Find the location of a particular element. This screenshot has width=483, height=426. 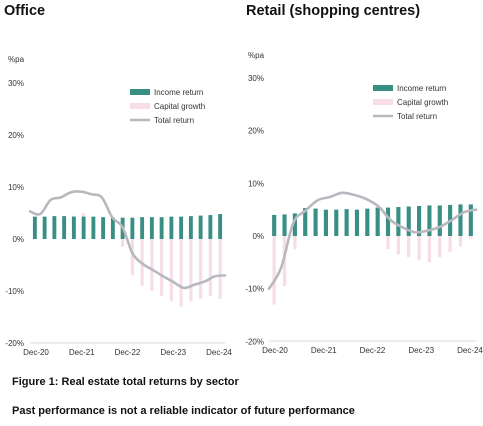

retail-y-tick-label: 10% is located at coordinates (256, 183).